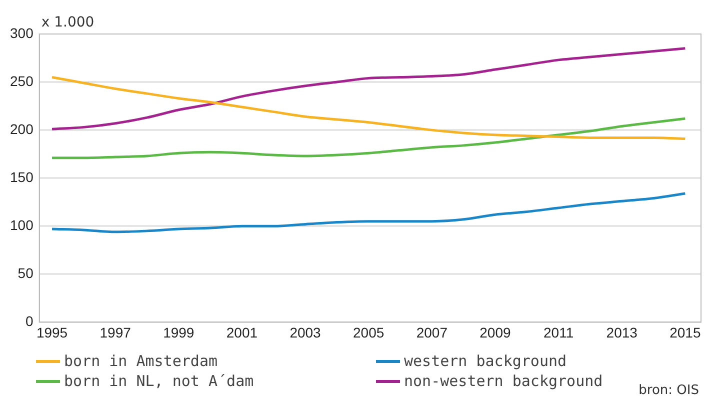 This screenshot has height=406, width=709. I want to click on y-tick-label: 150, so click(22, 176).